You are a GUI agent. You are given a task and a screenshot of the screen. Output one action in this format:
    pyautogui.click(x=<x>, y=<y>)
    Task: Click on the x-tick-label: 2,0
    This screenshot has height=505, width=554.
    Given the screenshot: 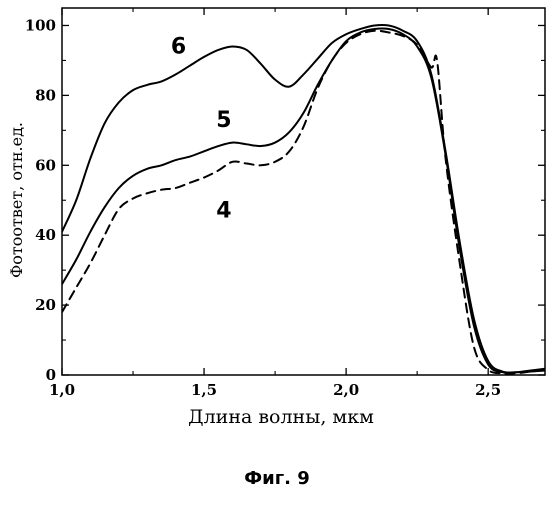 What is the action you would take?
    pyautogui.click(x=346, y=390)
    